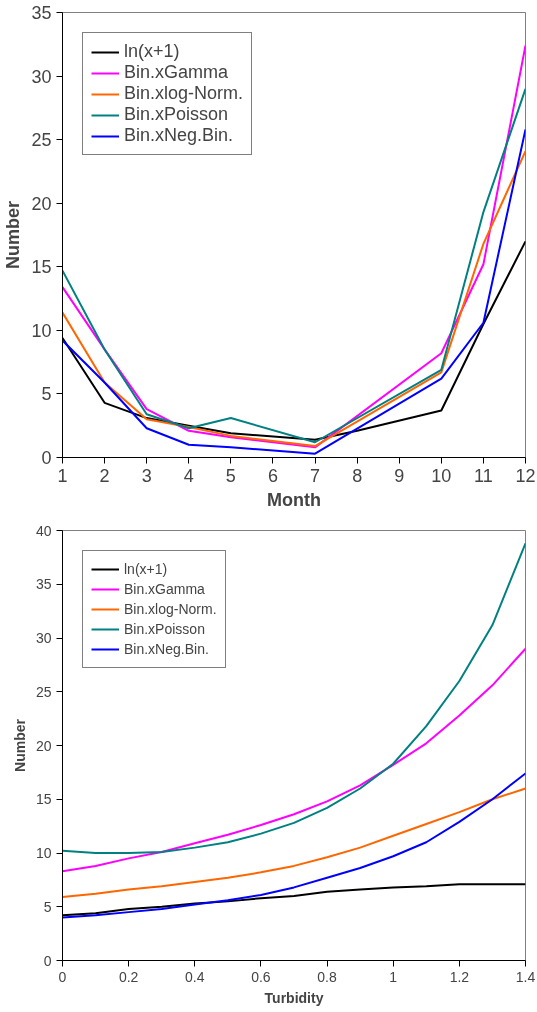  What do you see at coordinates (188, 475) in the screenshot?
I see `x-tick-label: 4` at bounding box center [188, 475].